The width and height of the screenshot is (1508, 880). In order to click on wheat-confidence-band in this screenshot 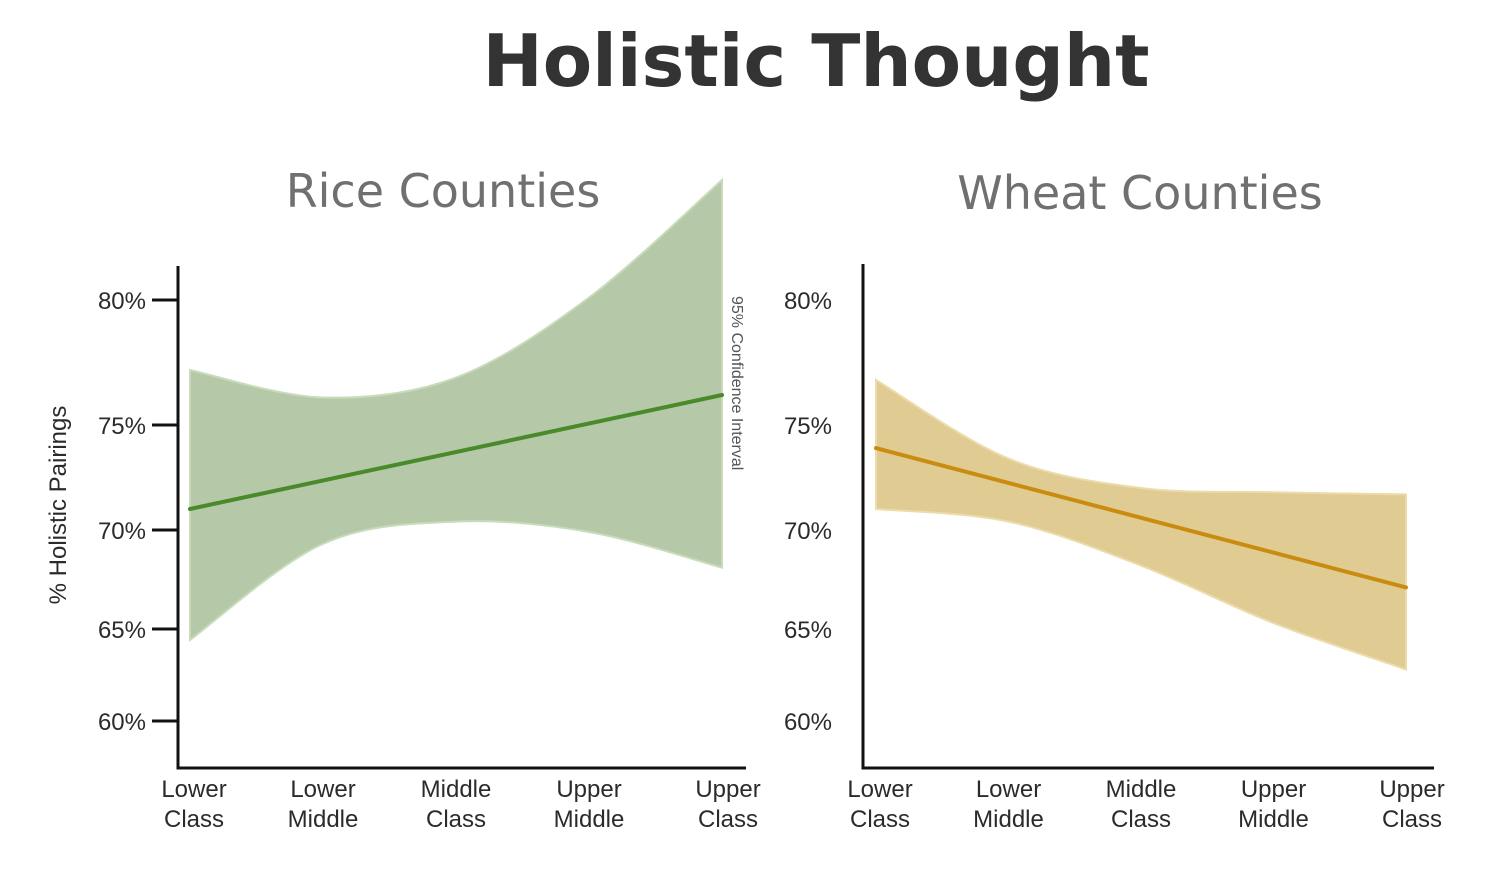, I will do `click(1141, 524)`.